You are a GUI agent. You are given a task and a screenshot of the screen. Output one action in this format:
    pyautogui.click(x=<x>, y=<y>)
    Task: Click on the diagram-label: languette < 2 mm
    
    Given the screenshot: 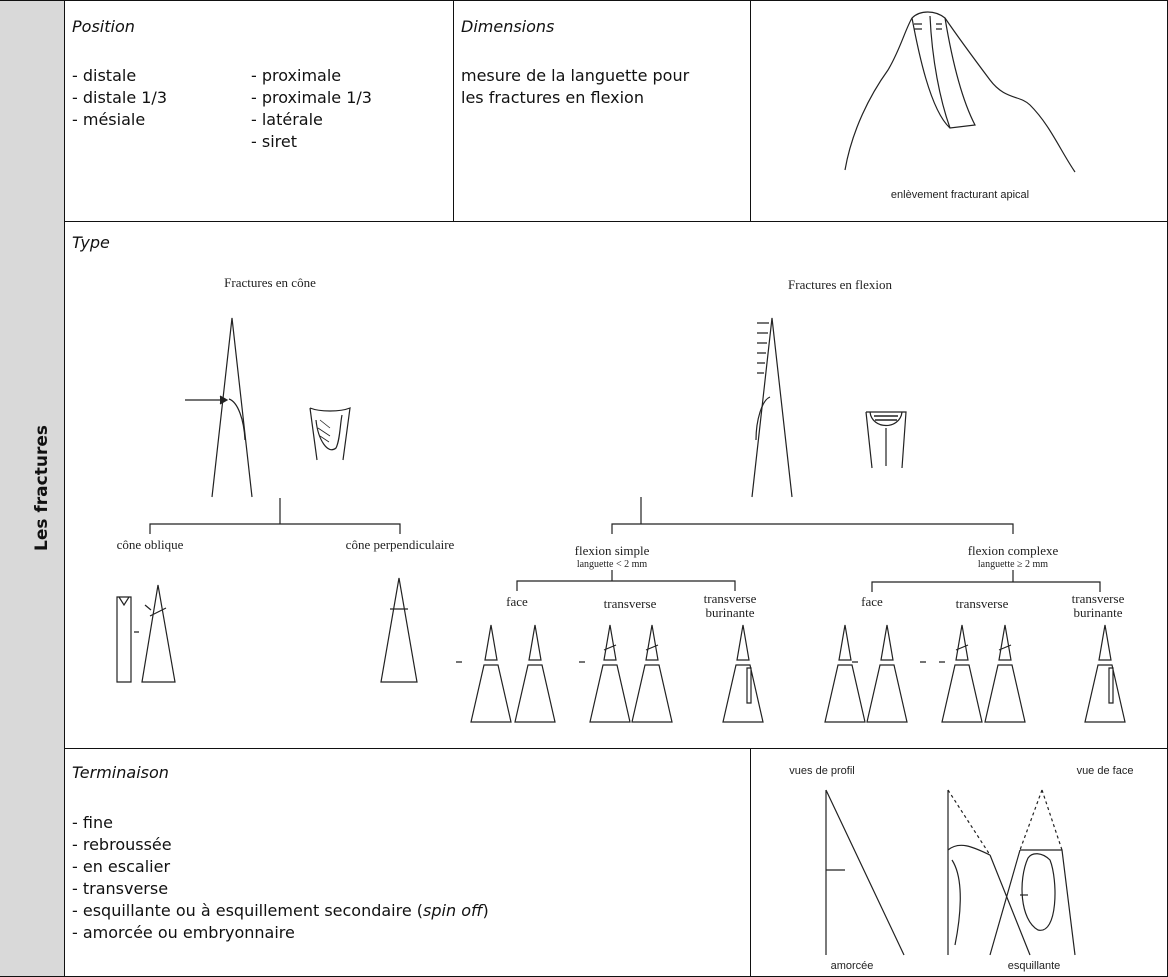 What is the action you would take?
    pyautogui.click(x=612, y=564)
    